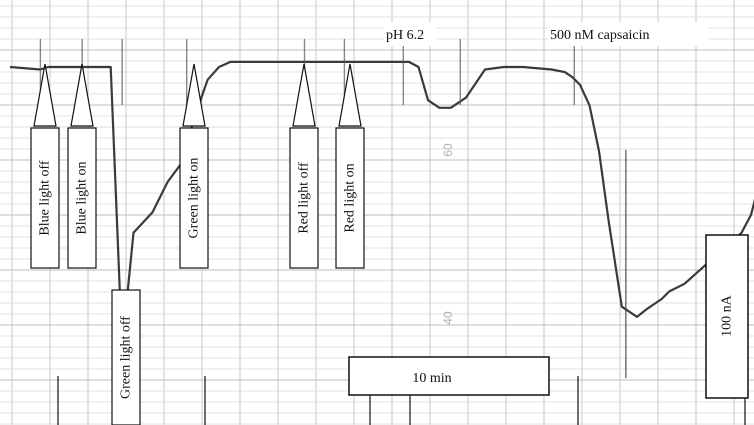 The height and width of the screenshot is (425, 754). I want to click on event-label: Blue light on, so click(82, 197).